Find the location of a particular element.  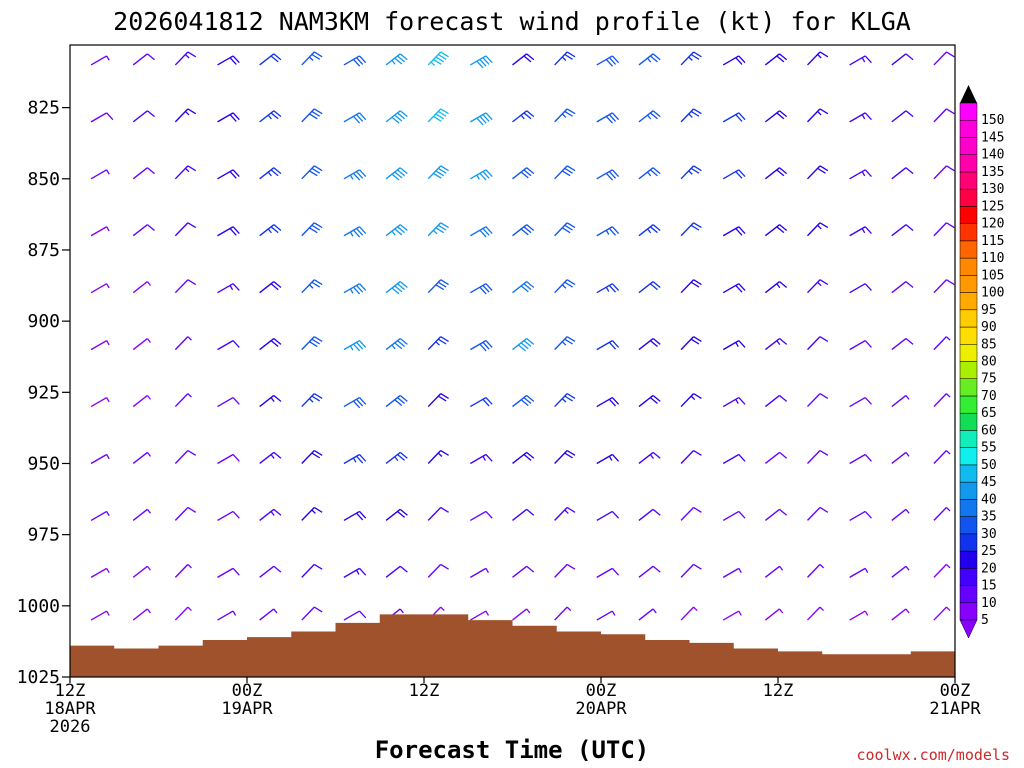

colorbar-label: 85 is located at coordinates (989, 344).